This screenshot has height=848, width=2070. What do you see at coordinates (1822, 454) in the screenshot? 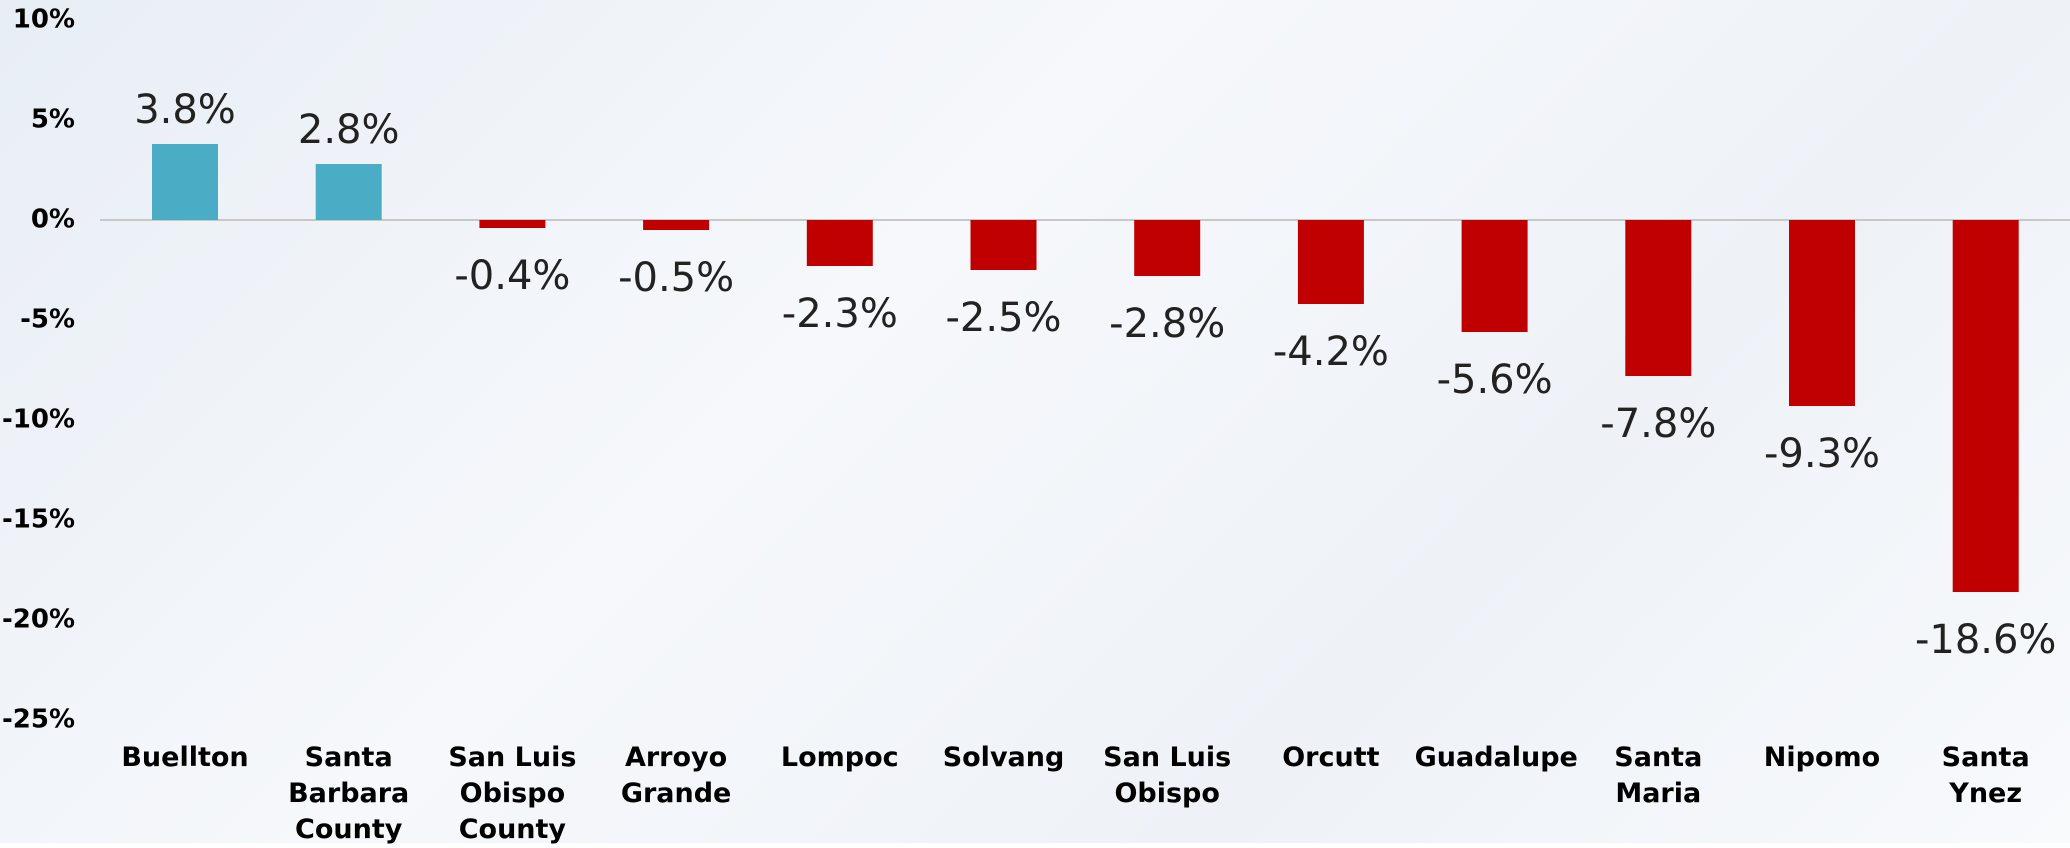
I see `data-label: -9.3%` at bounding box center [1822, 454].